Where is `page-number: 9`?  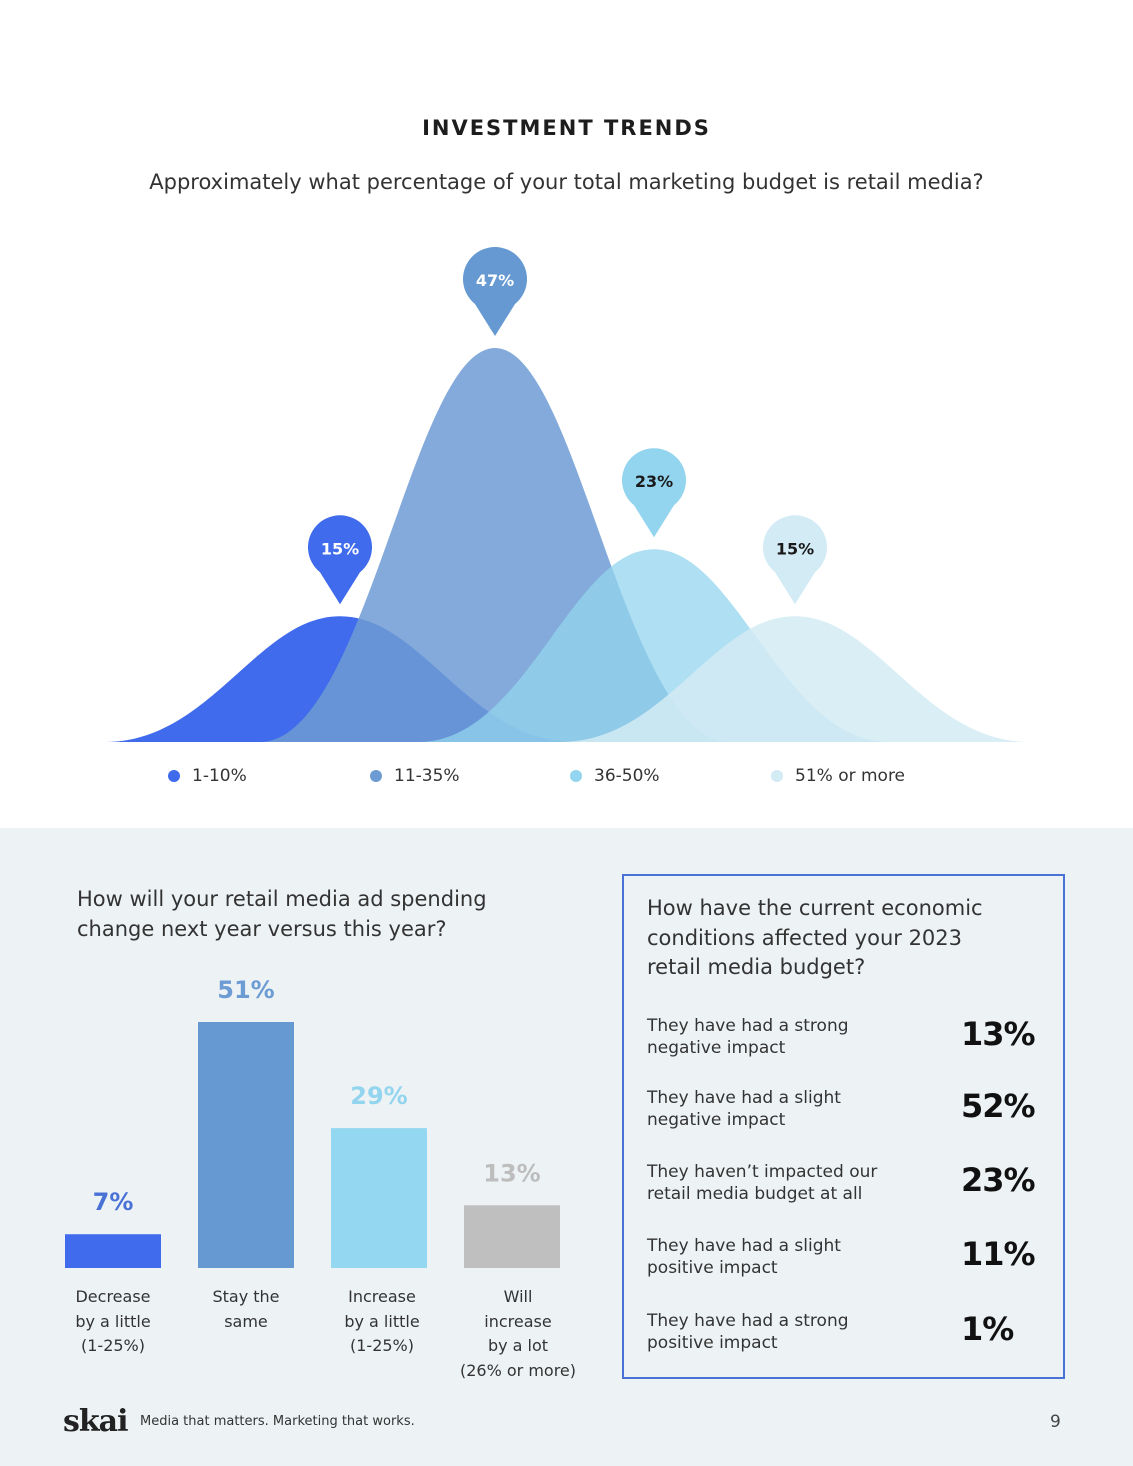 page-number: 9 is located at coordinates (1055, 1422).